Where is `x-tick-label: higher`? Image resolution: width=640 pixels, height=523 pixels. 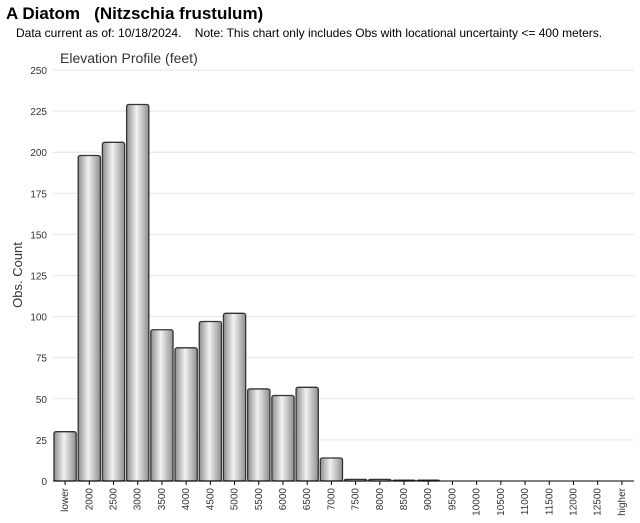
x-tick-label: higher is located at coordinates (622, 501).